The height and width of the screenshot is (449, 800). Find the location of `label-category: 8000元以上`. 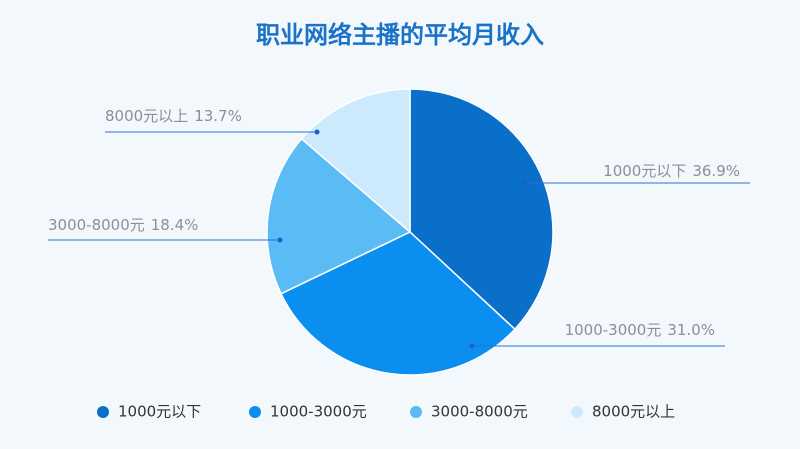

label-category: 8000元以上 is located at coordinates (146, 116).